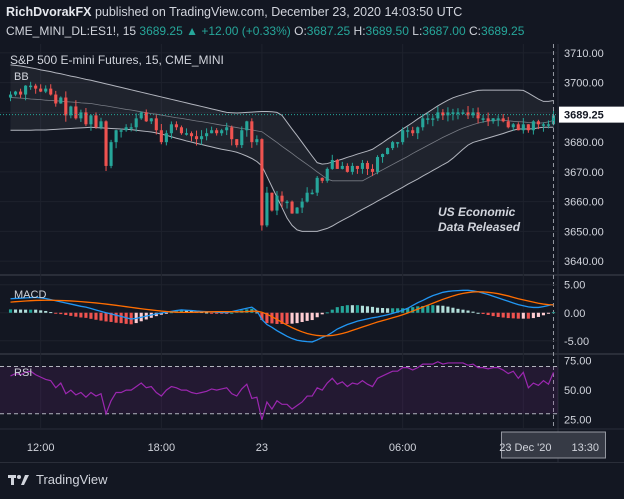 This screenshot has width=624, height=499. I want to click on bollinger-middle-band, so click(282, 139).